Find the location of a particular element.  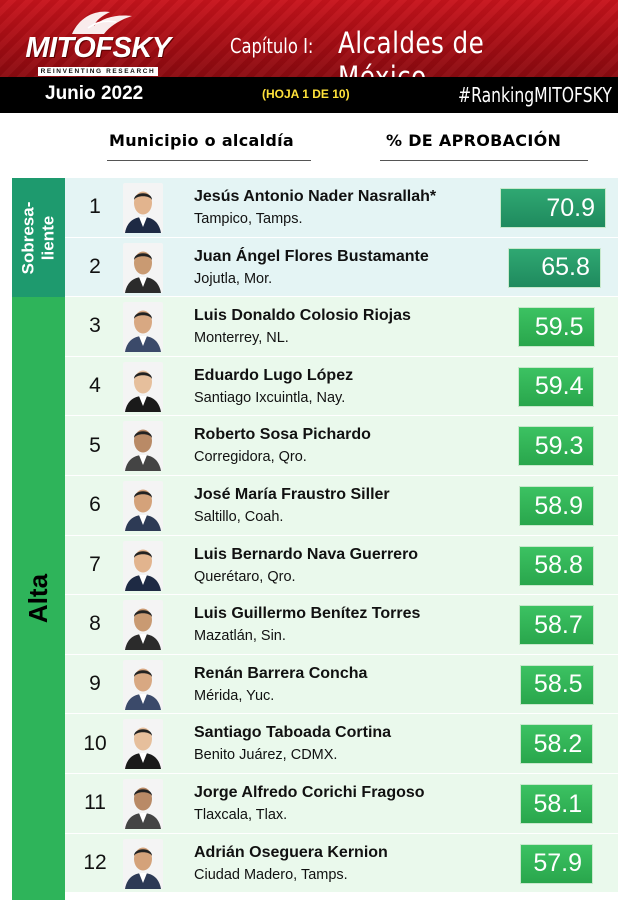

approval-bar: 59.3 is located at coordinates (556, 446).